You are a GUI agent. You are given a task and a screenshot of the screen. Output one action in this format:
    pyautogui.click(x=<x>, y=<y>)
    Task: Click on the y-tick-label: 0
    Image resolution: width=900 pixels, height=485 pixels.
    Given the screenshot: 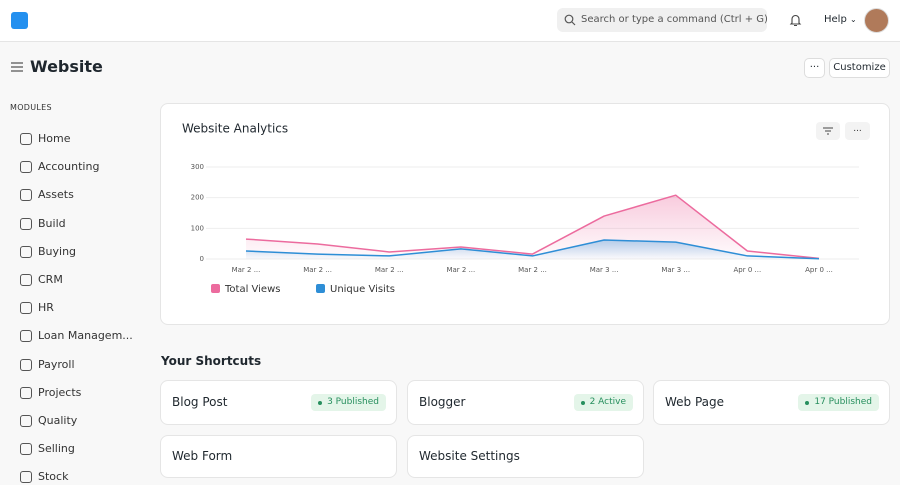 What is the action you would take?
    pyautogui.click(x=202, y=259)
    